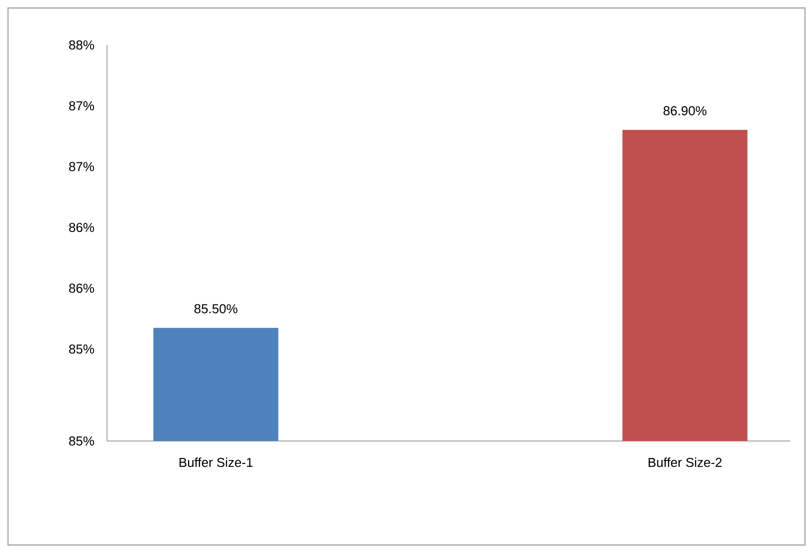 The image size is (812, 552). What do you see at coordinates (216, 309) in the screenshot?
I see `data-label: 85.50%` at bounding box center [216, 309].